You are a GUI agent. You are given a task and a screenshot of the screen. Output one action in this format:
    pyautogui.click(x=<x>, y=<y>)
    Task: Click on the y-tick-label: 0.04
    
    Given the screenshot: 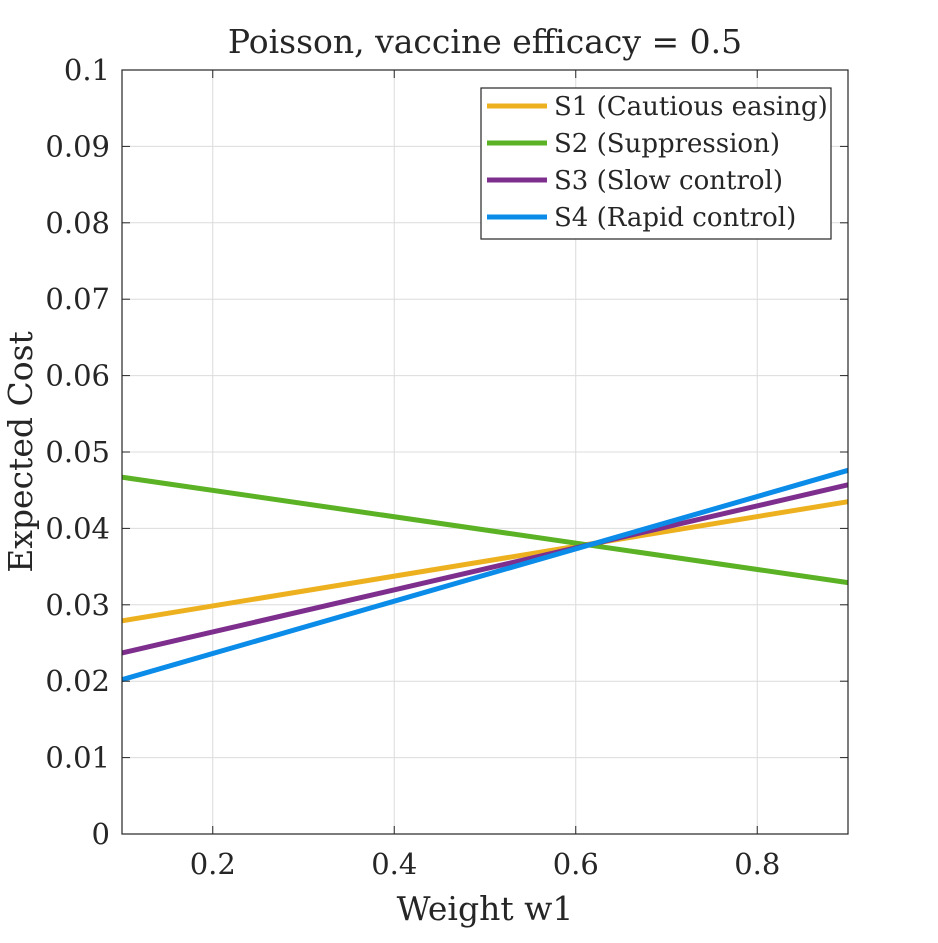 What is the action you would take?
    pyautogui.click(x=77, y=528)
    